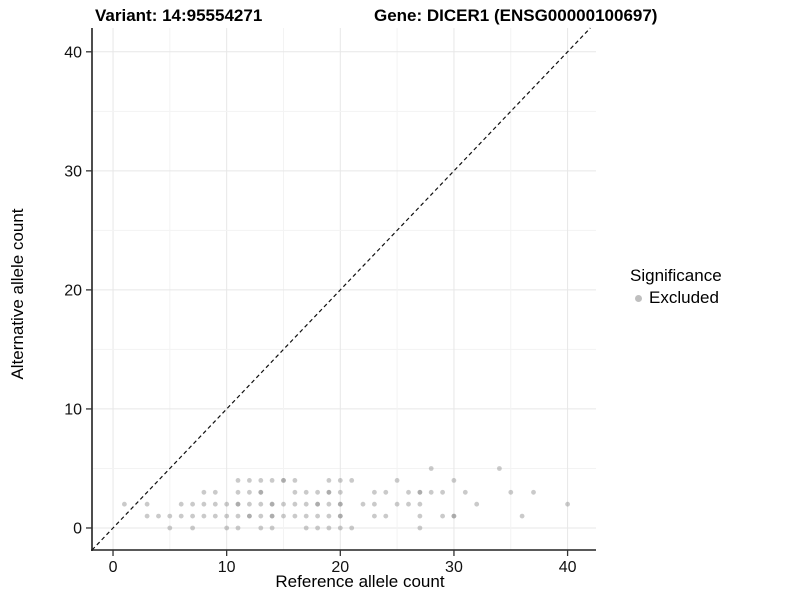 Image resolution: width=800 pixels, height=600 pixels. I want to click on gene-title: Gene: DICER1 (ENSG00000100697), so click(516, 15).